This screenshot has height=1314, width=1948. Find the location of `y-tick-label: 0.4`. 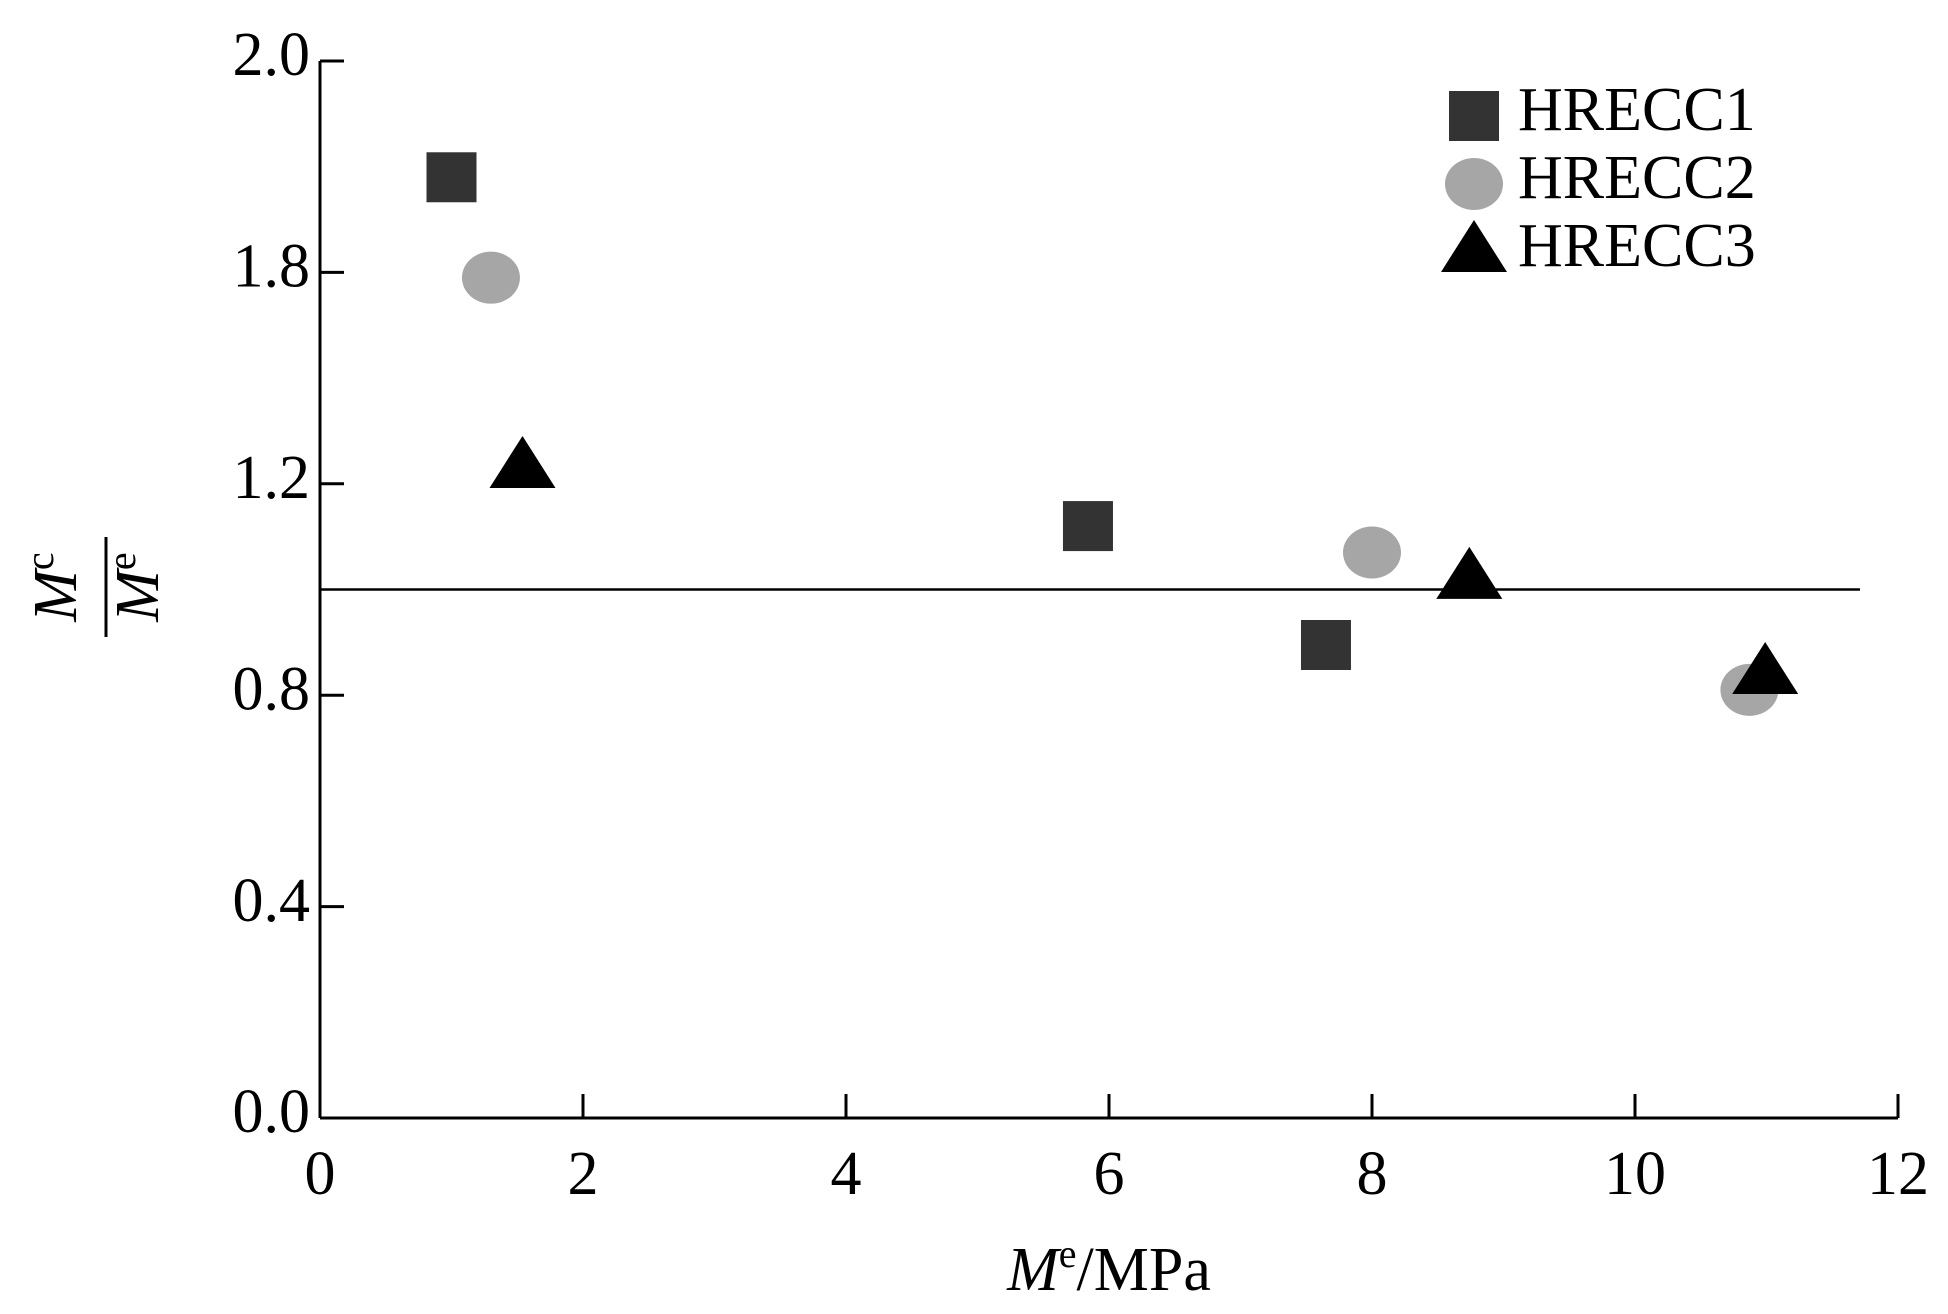

y-tick-label: 0.4 is located at coordinates (272, 901).